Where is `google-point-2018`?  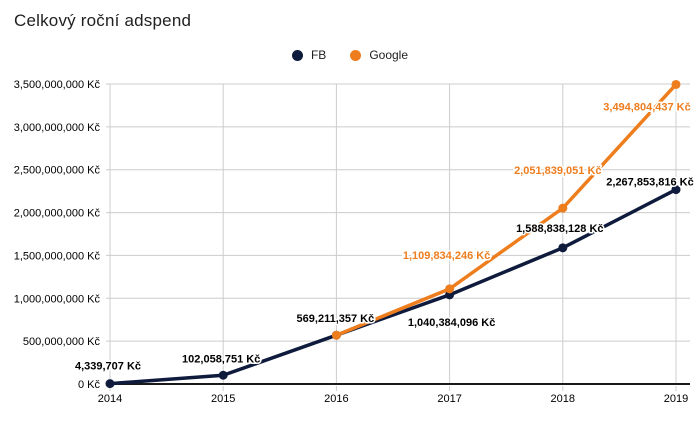 google-point-2018 is located at coordinates (563, 208).